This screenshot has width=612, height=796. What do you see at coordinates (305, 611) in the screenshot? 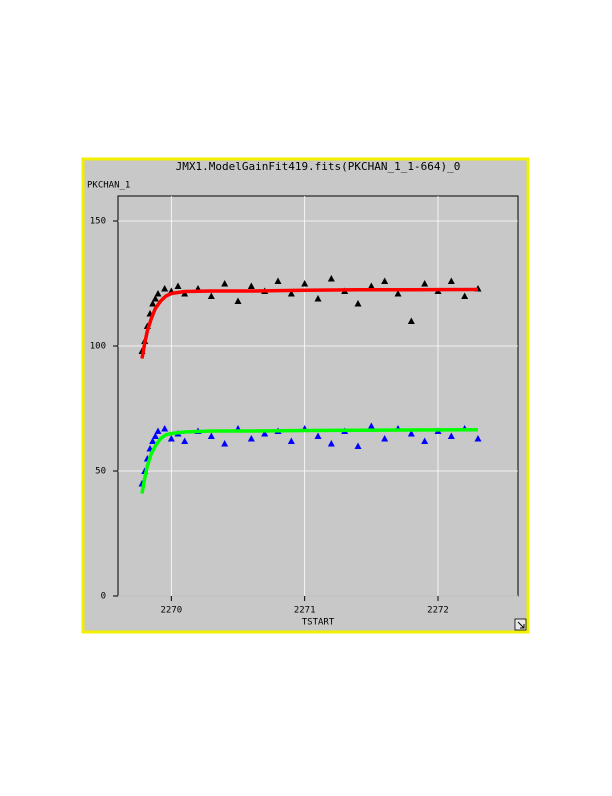
I see `x-tick-label: 2271` at bounding box center [305, 611].